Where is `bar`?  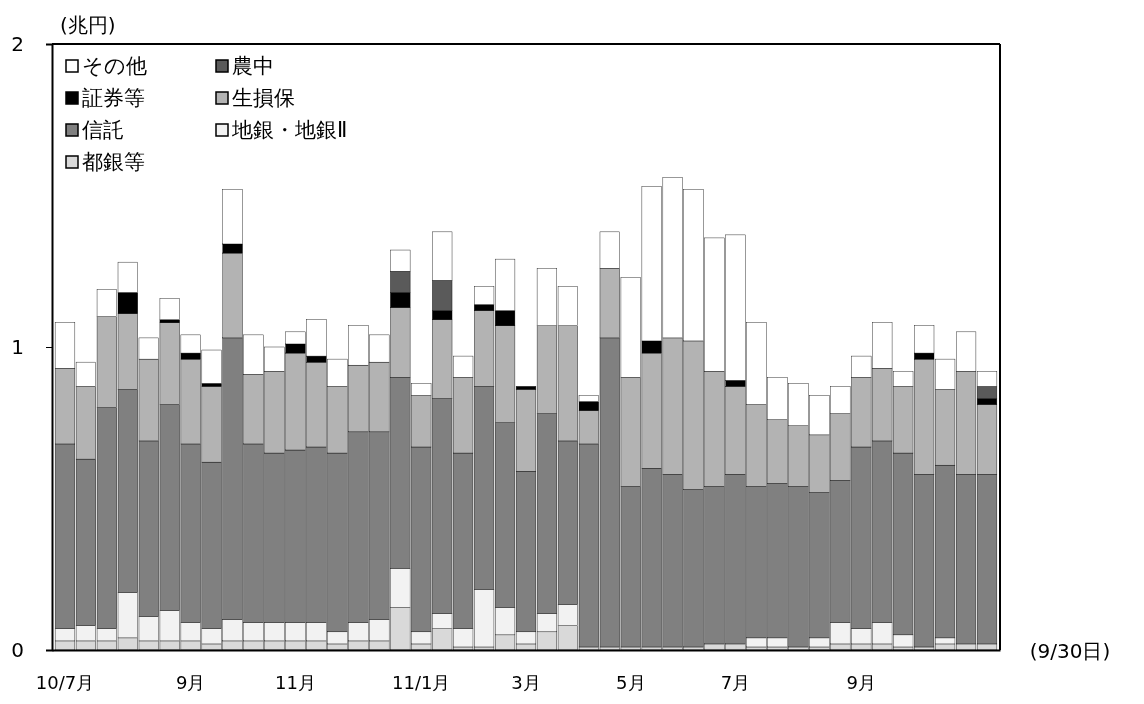
bar is located at coordinates (169, 309).